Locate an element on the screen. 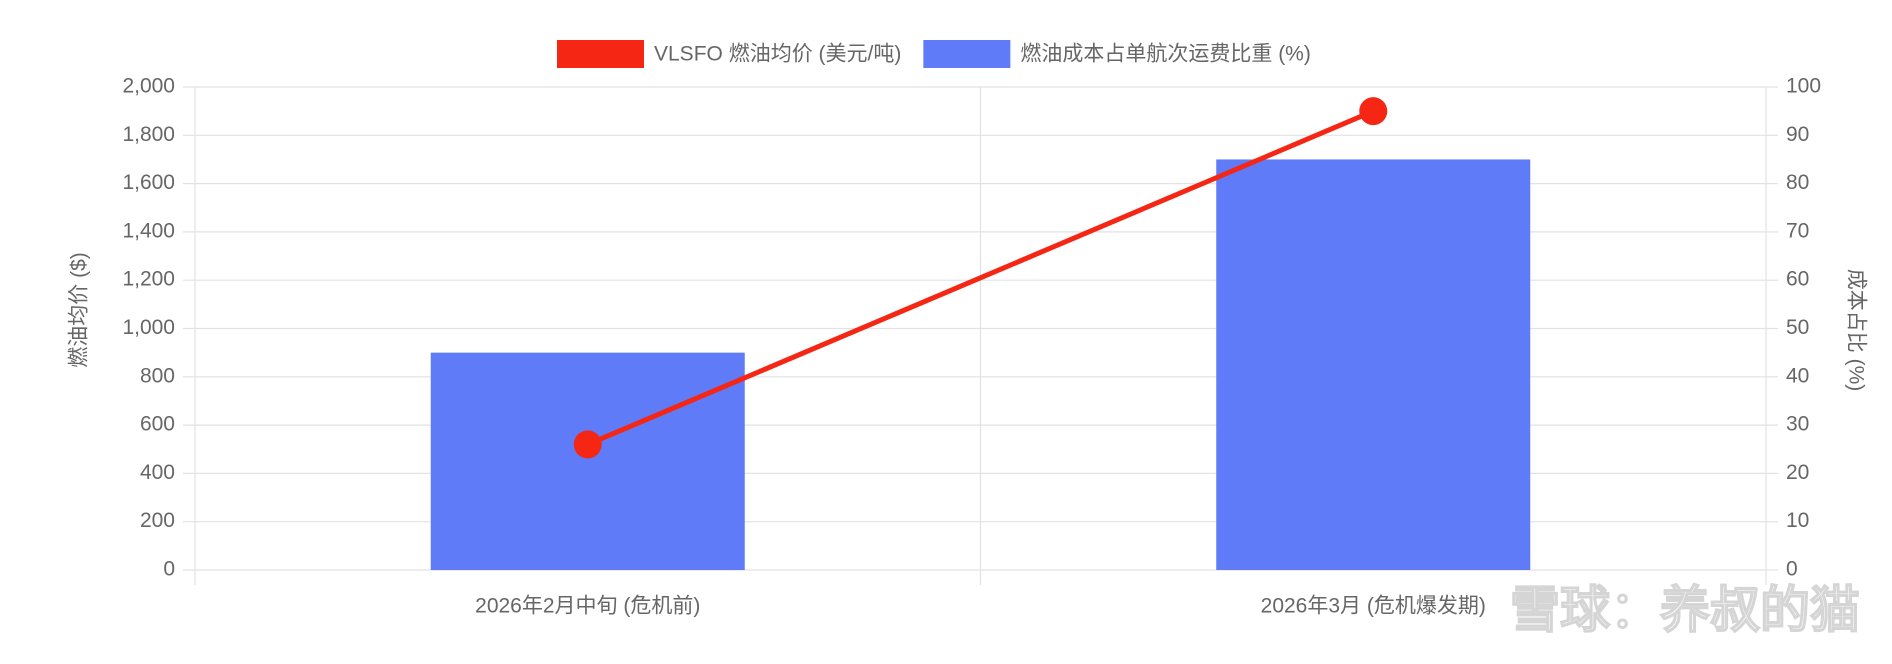  y2-axis-title: 成本占比 (%) is located at coordinates (1855, 330).